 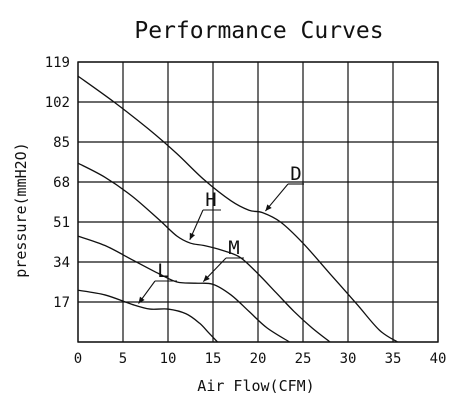 What do you see at coordinates (221, 233) in the screenshot?
I see `curve-labels: D H M L` at bounding box center [221, 233].